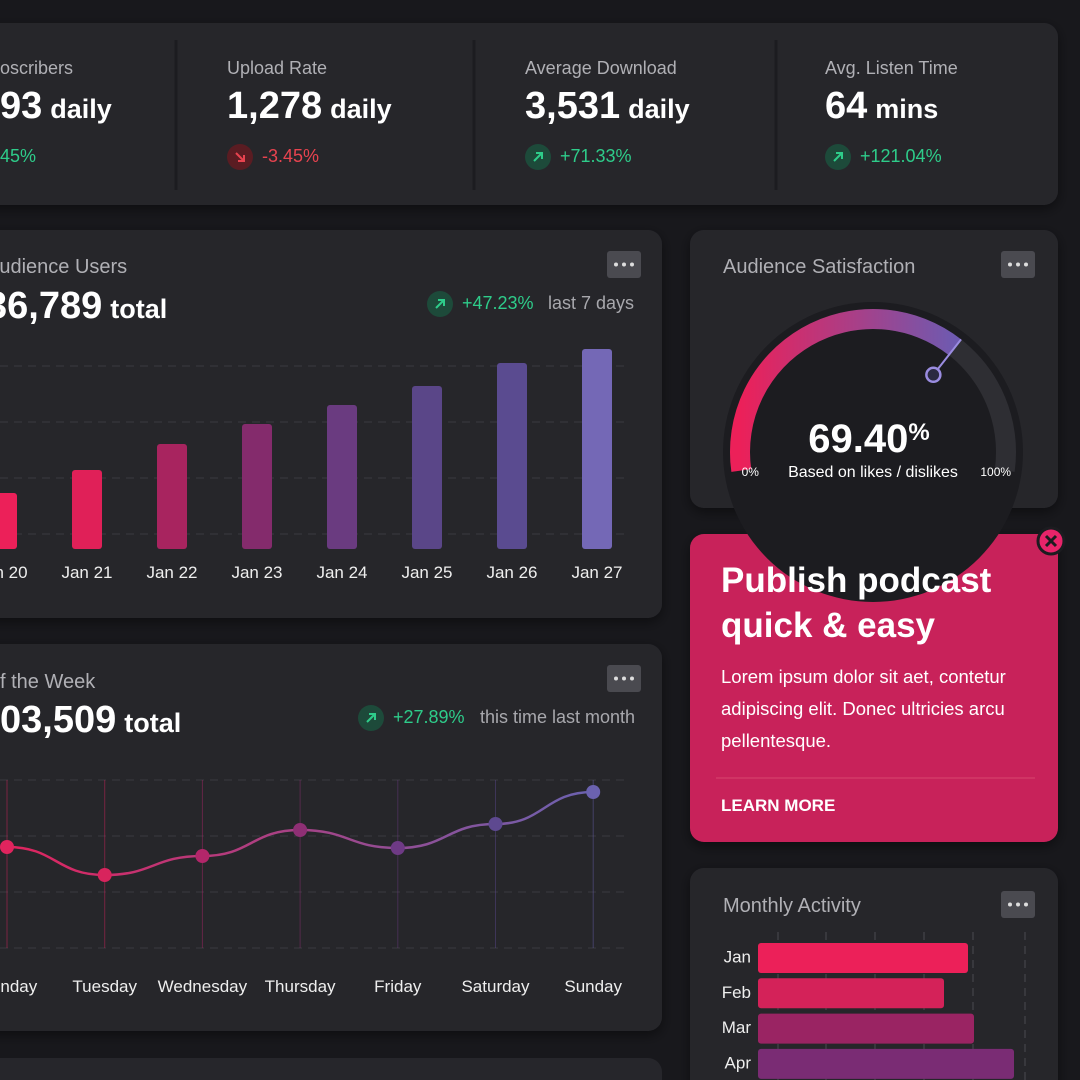  Describe the element at coordinates (858, 439) in the screenshot. I see `value: 69.40` at that location.